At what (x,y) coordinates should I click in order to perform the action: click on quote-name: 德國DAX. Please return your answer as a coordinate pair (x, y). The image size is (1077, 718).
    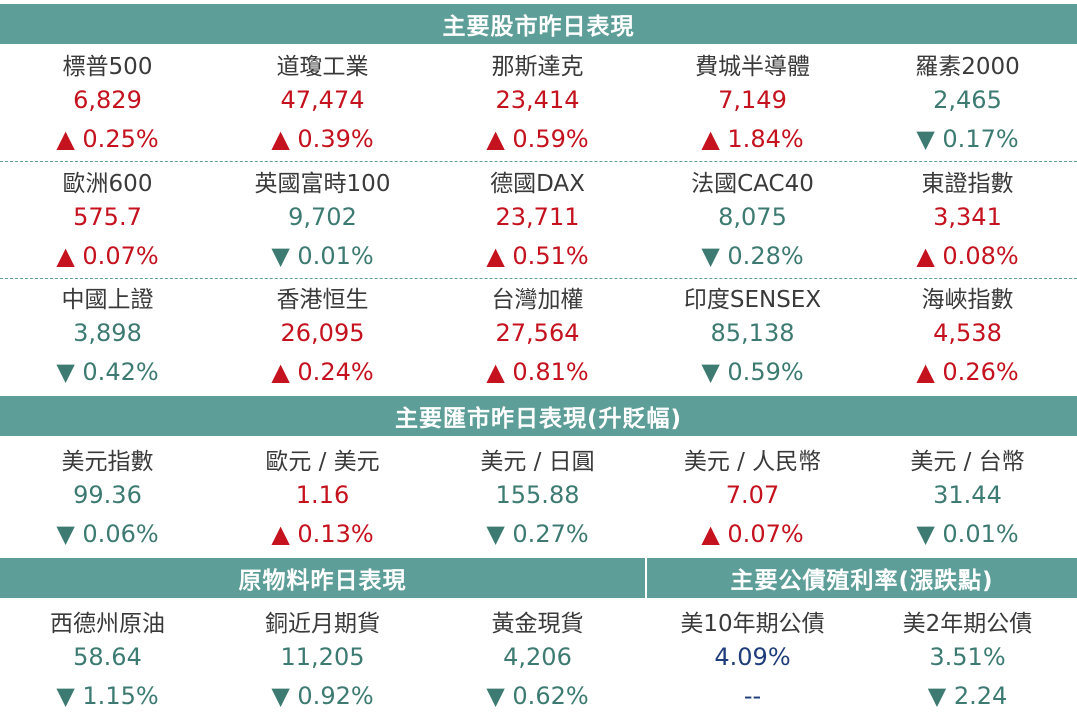
    Looking at the image, I should click on (537, 184).